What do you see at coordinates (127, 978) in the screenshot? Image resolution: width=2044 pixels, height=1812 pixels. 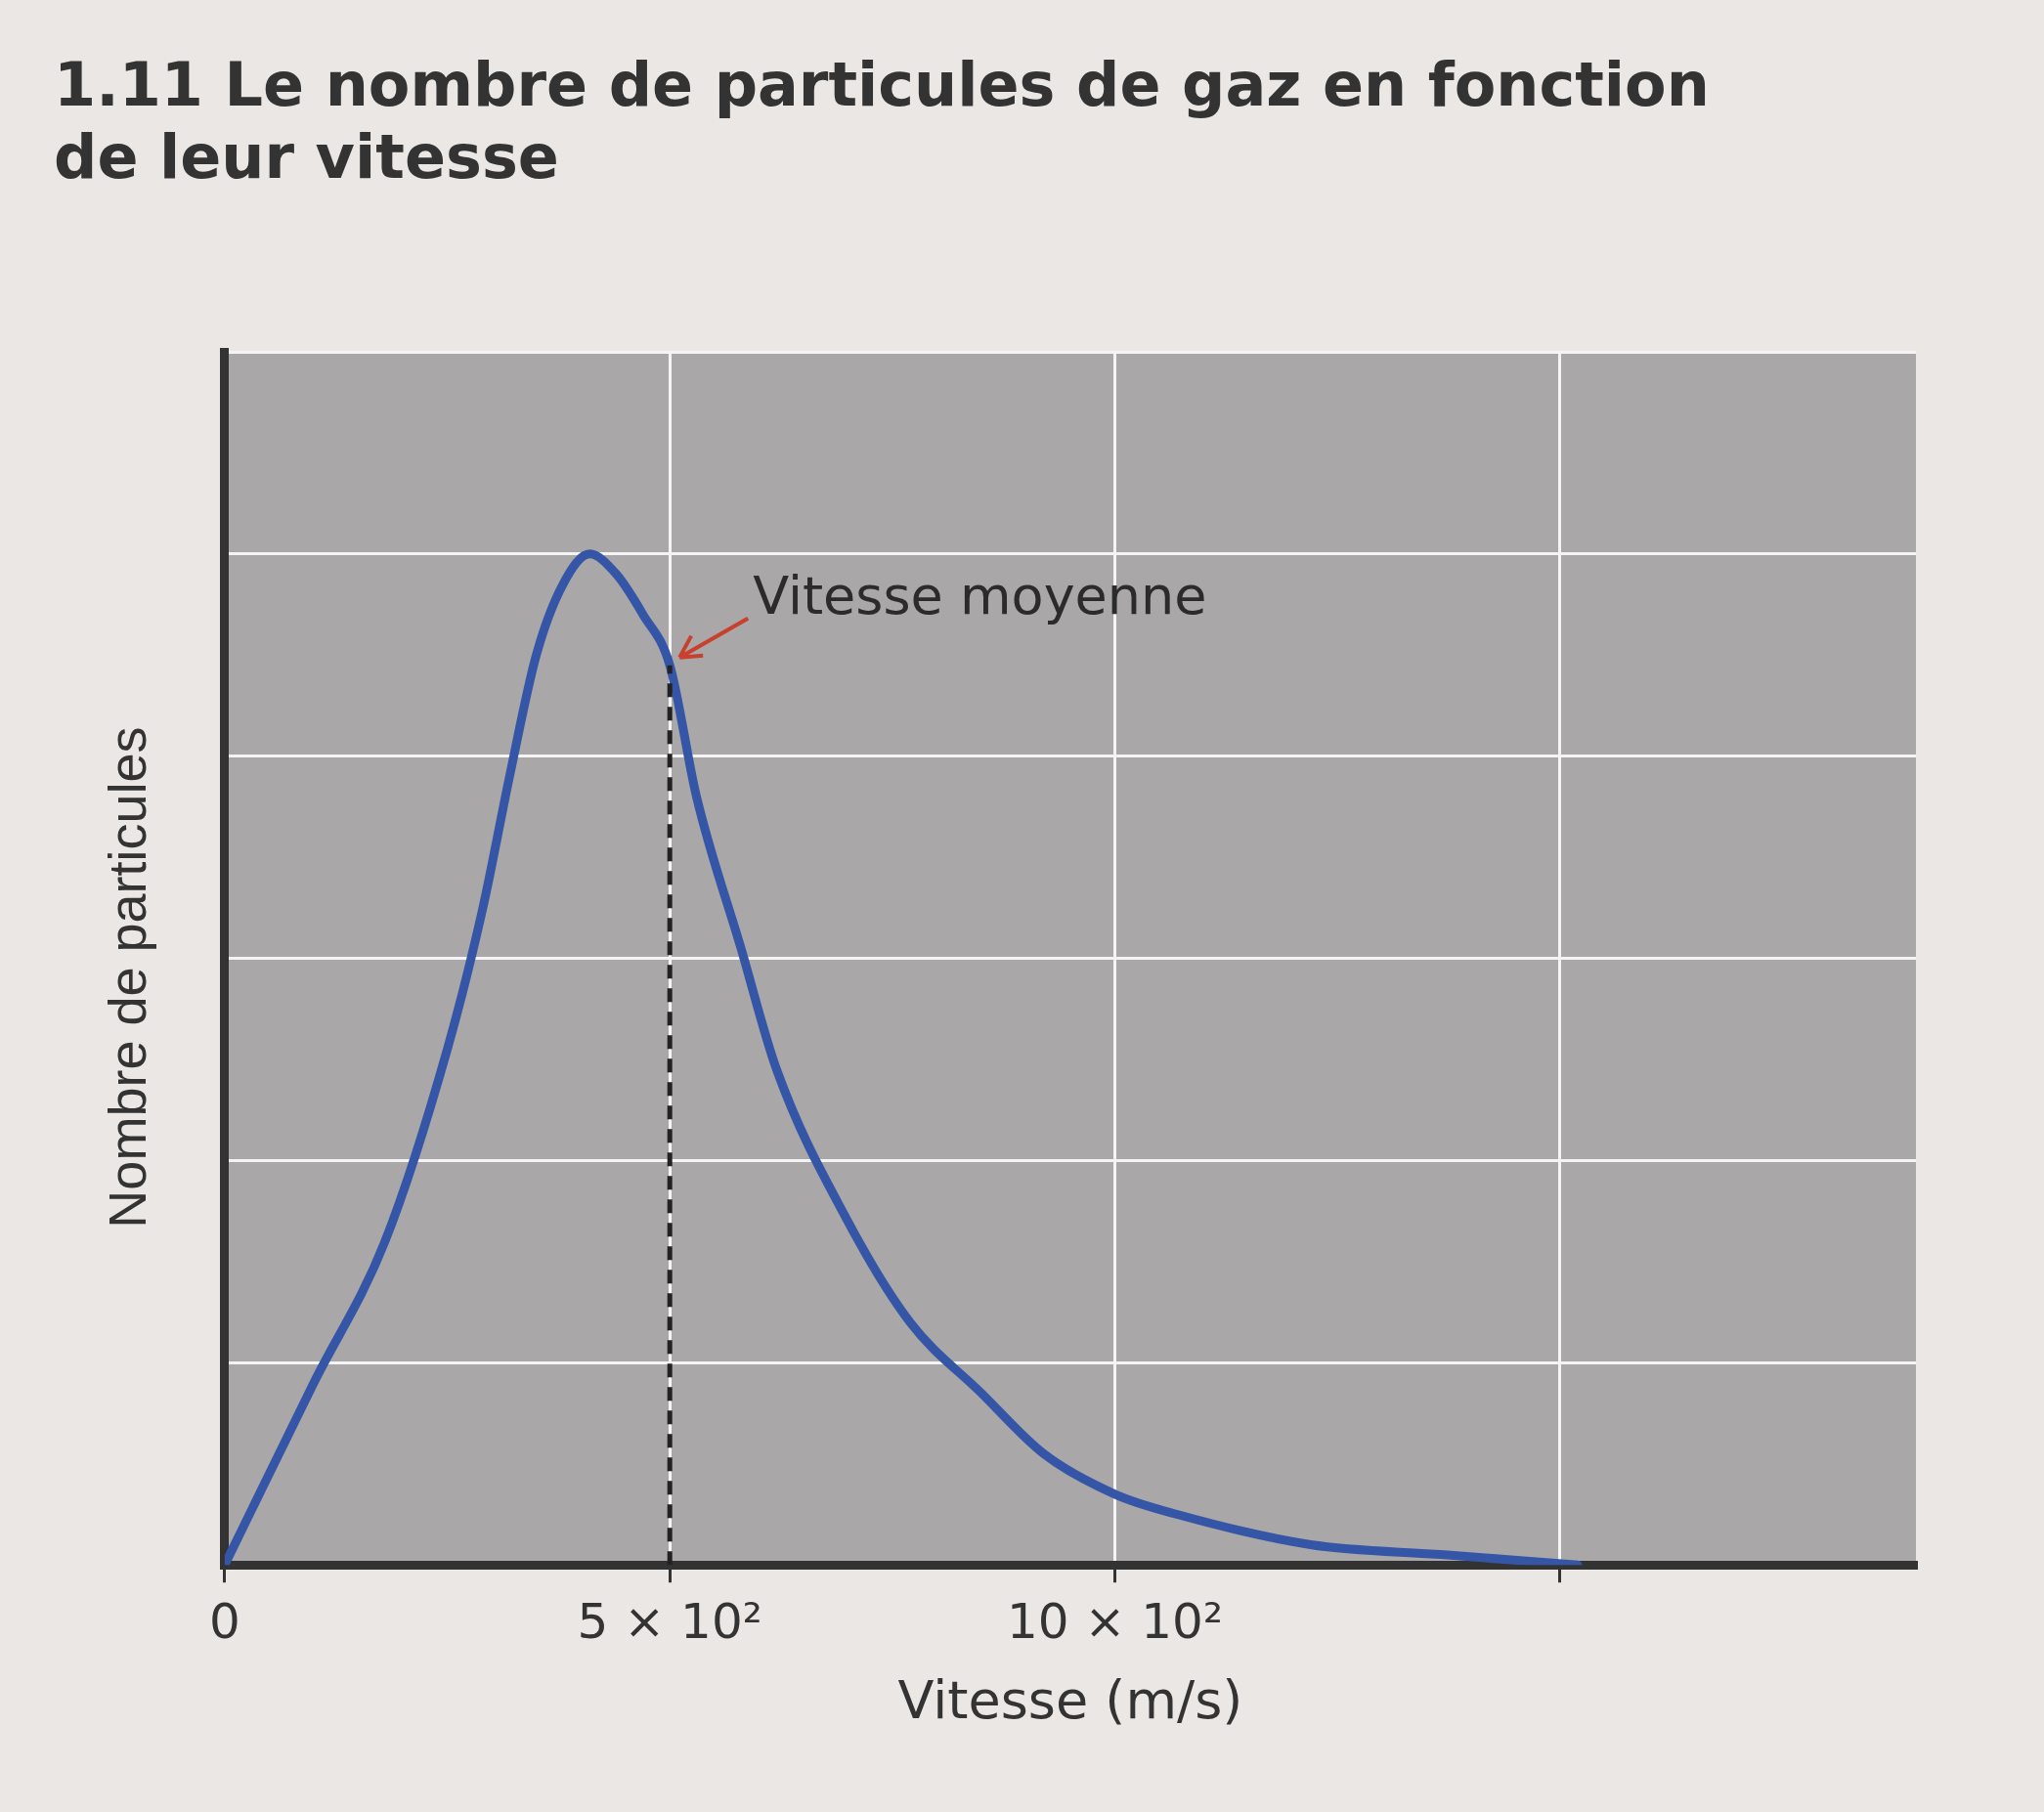 I see `y-axis-title: Nombre de particules` at bounding box center [127, 978].